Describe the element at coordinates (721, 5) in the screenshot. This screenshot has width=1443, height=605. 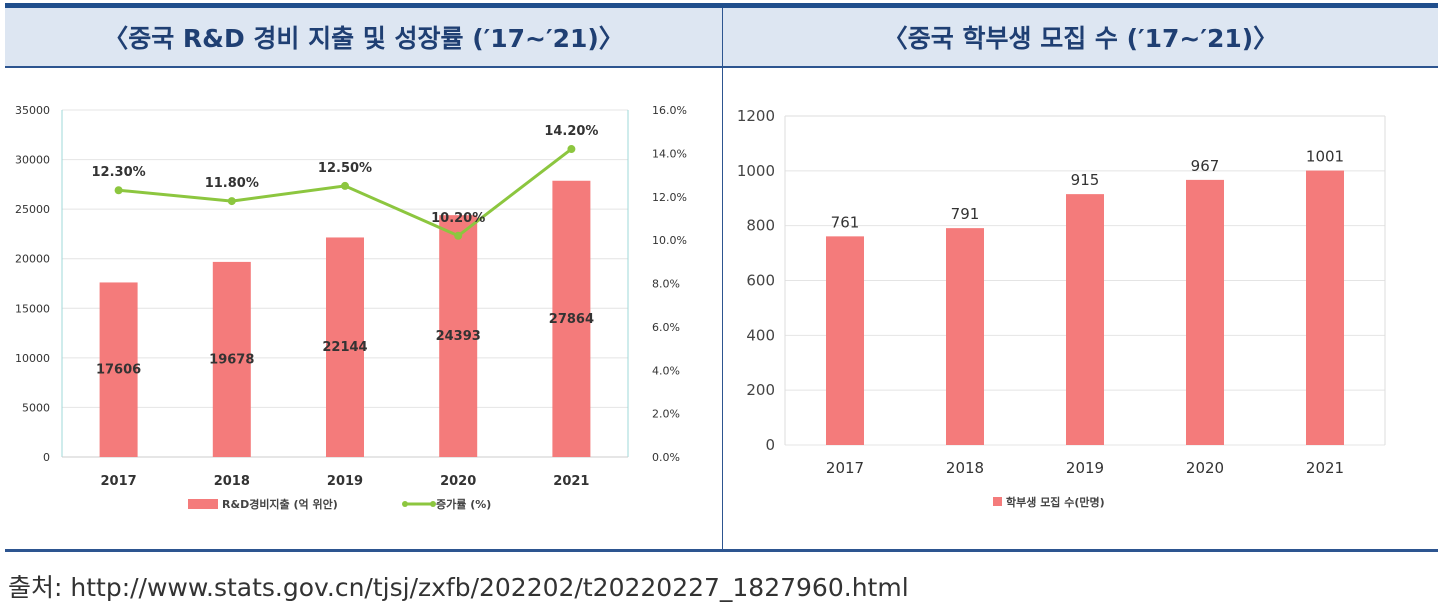
I see `top-border` at that location.